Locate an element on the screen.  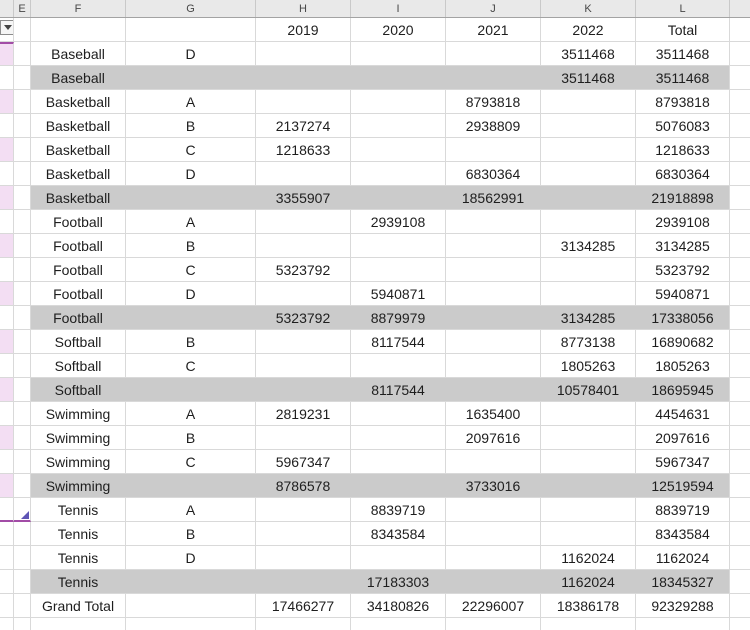
cell-2021: 2097616 is located at coordinates (493, 437).